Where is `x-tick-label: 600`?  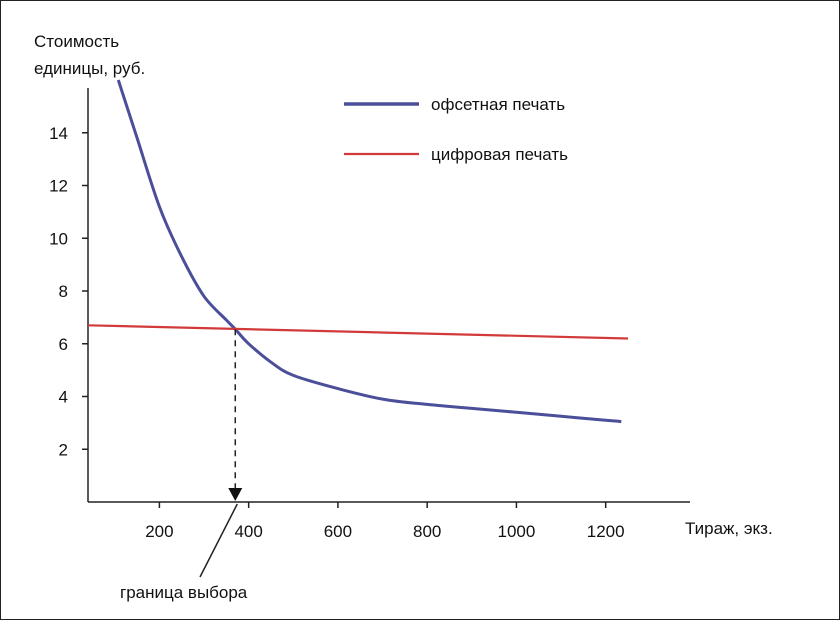
x-tick-label: 600 is located at coordinates (338, 531).